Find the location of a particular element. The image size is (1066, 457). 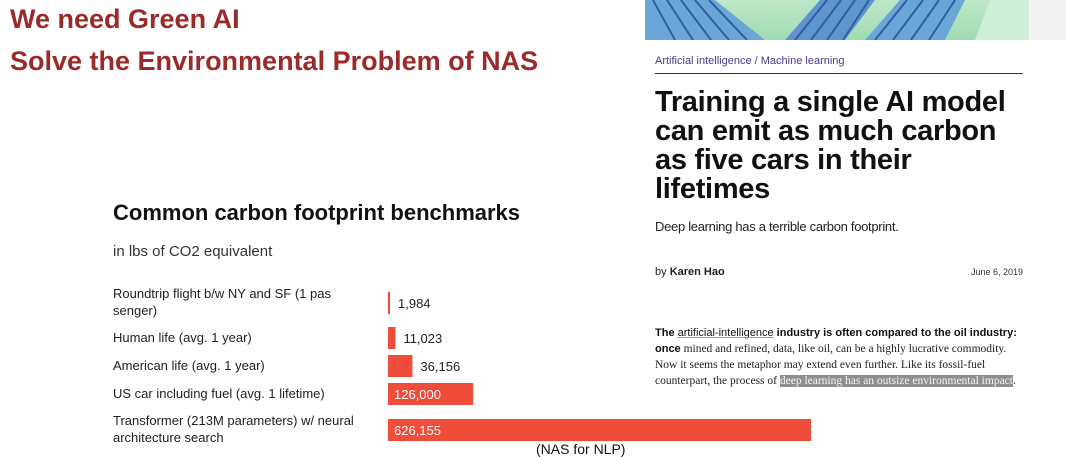

chart-note: (NAS for NLP) is located at coordinates (581, 449).